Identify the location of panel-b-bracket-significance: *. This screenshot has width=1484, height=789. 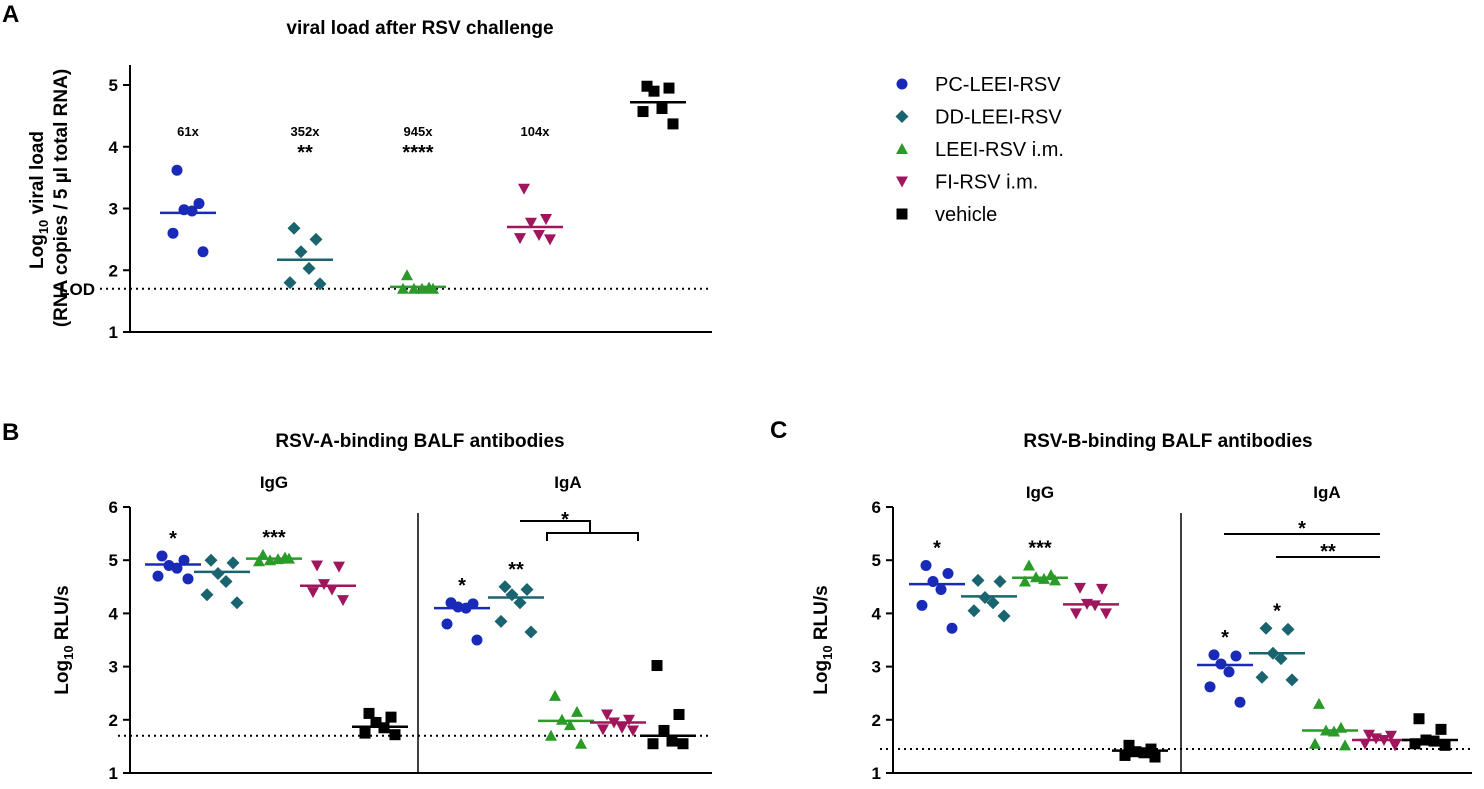
(565, 520).